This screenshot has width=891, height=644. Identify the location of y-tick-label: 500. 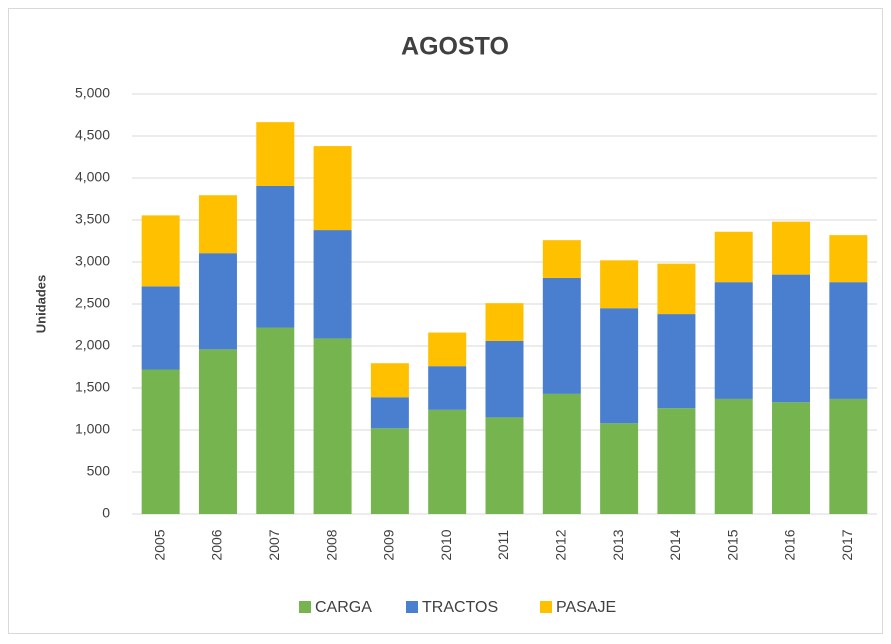
(99, 471).